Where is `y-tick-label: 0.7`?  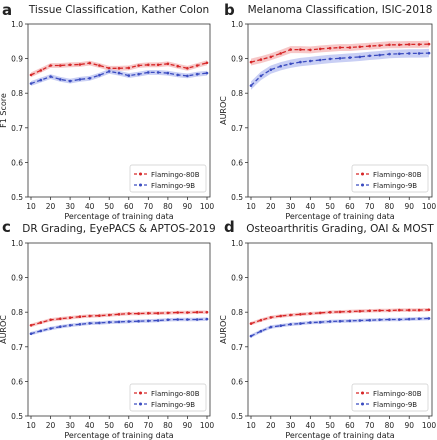
y-tick-label: 0.7 is located at coordinates (17, 347).